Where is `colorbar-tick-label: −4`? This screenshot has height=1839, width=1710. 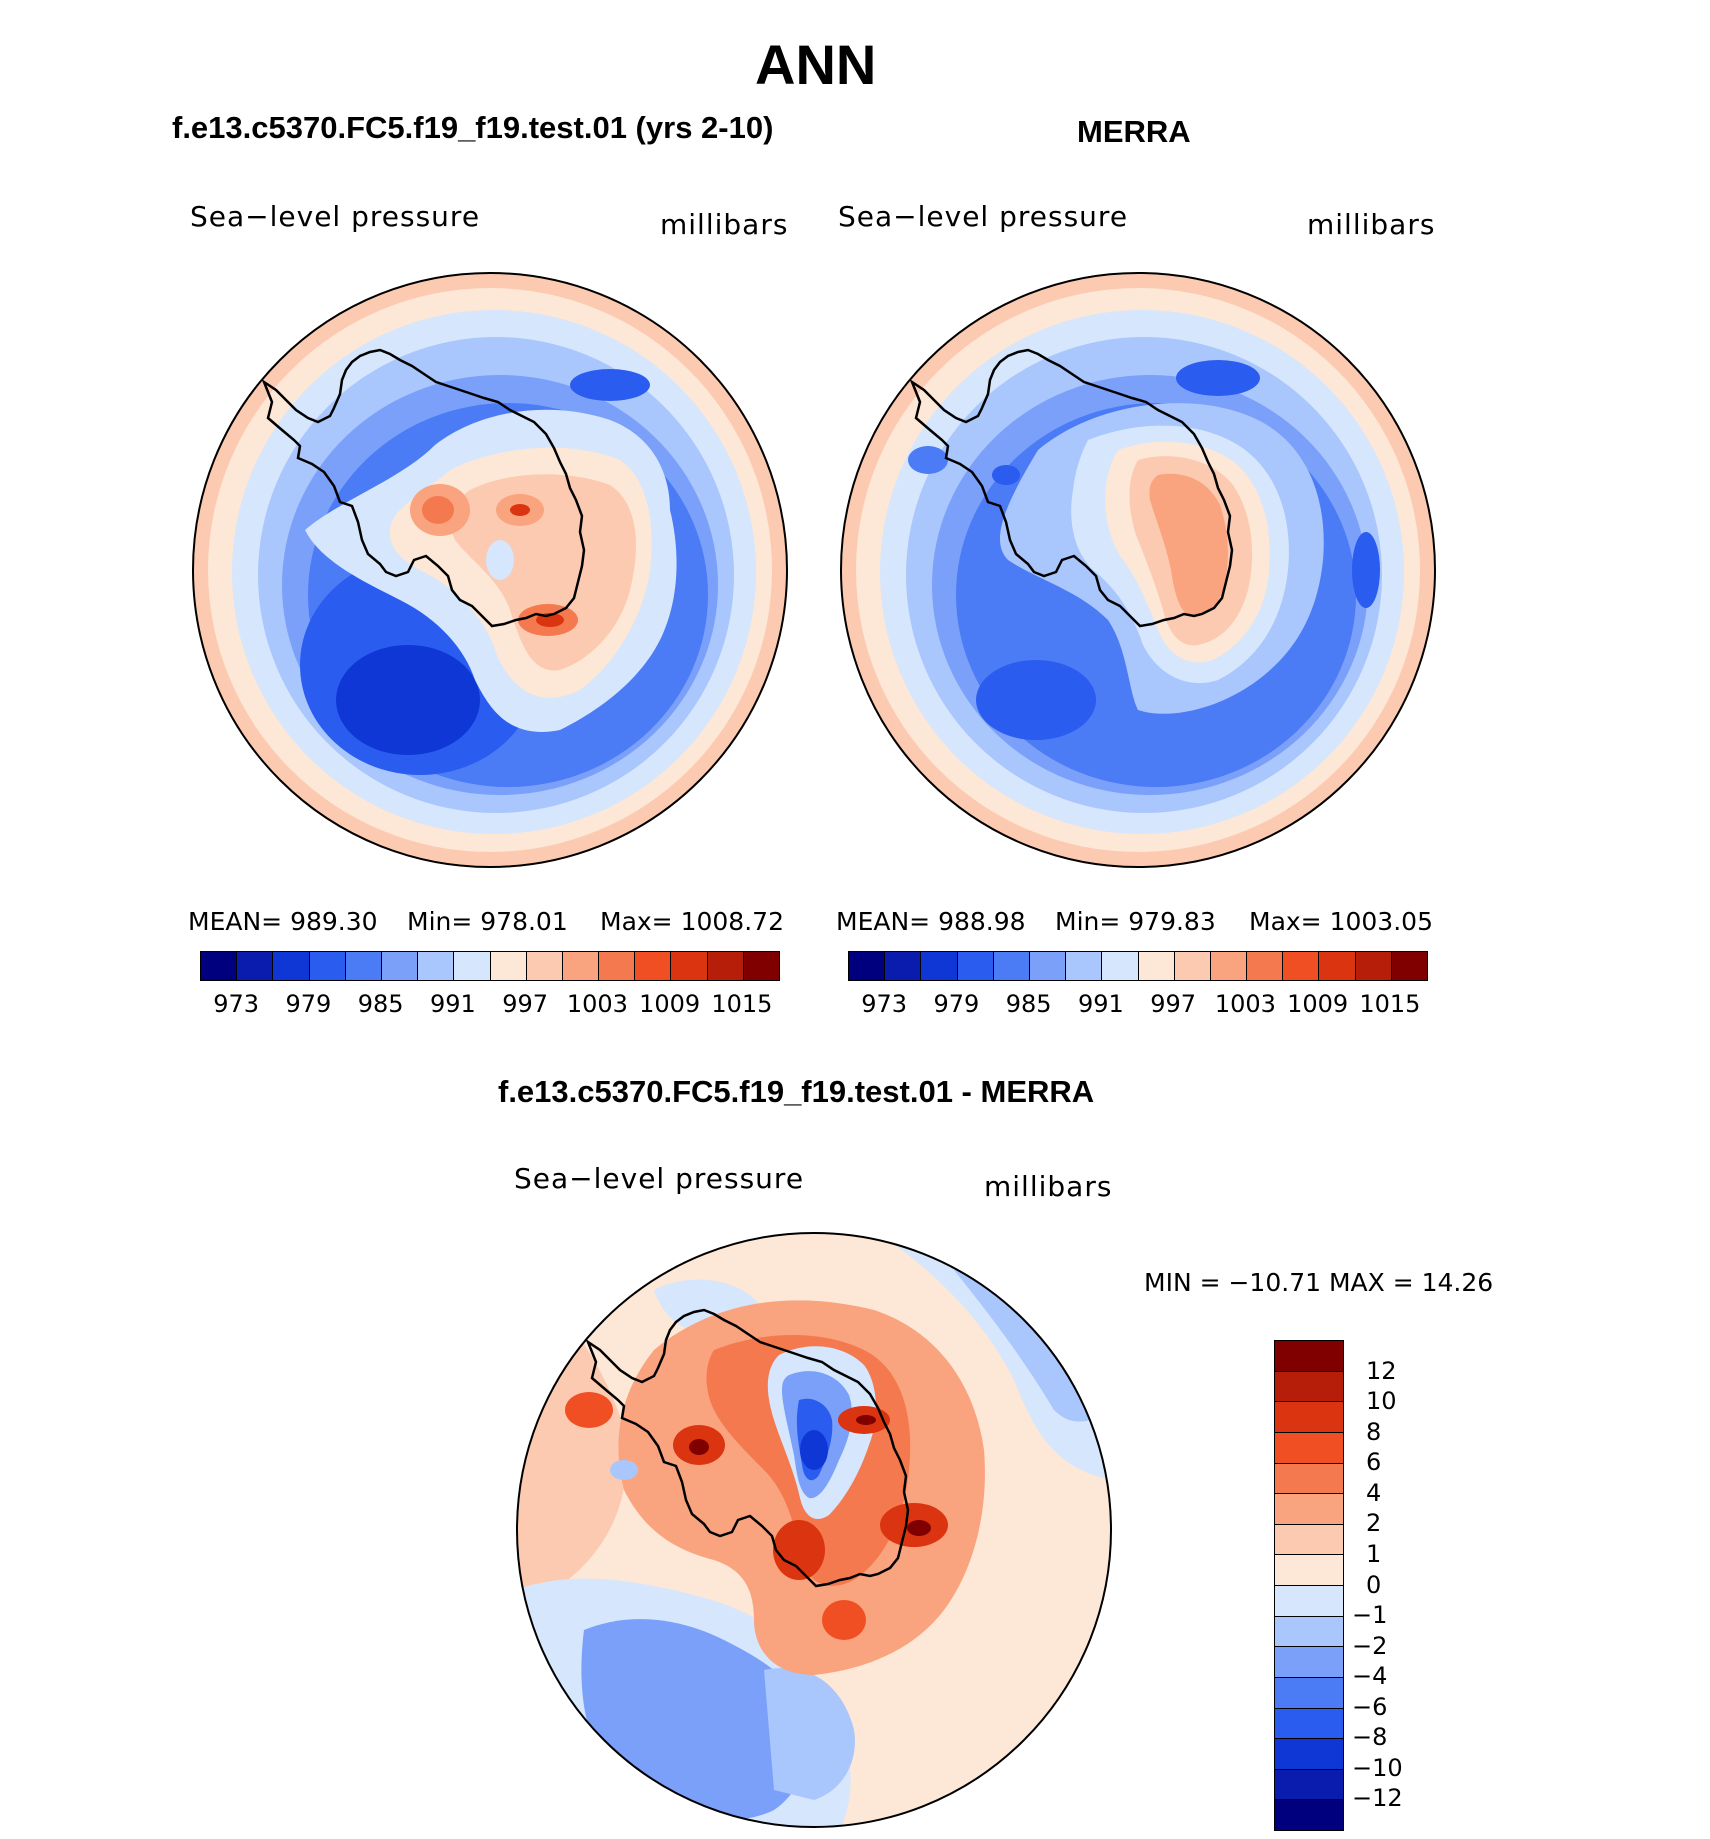 colorbar-tick-label: −4 is located at coordinates (1370, 1676).